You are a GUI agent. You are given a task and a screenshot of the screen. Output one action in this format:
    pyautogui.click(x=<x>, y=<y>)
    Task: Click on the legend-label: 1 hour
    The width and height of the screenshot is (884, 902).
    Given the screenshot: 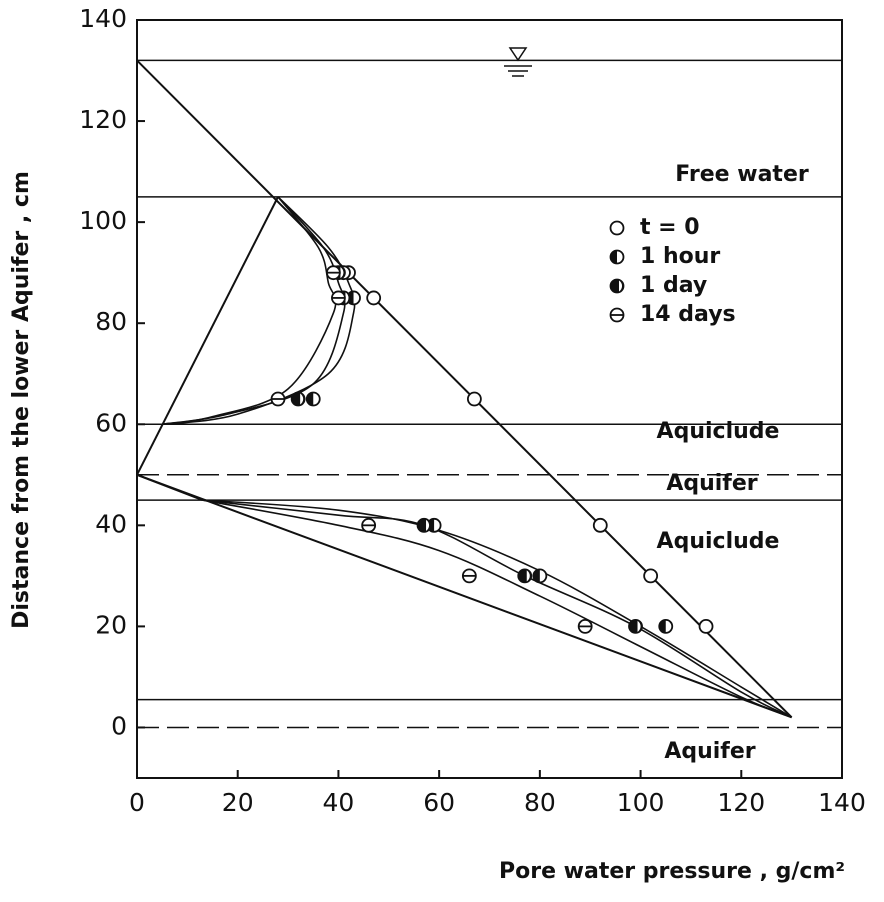 What is the action you would take?
    pyautogui.click(x=680, y=256)
    